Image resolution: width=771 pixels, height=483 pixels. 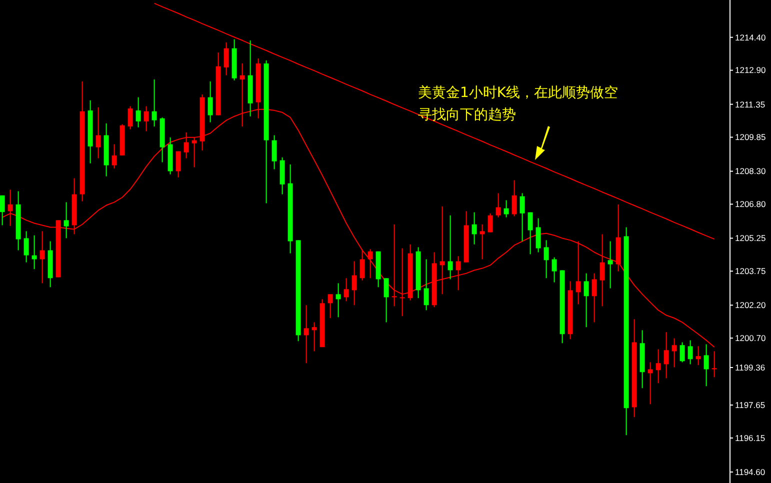 I want to click on y-tick-label: 1200.70, so click(x=750, y=338).